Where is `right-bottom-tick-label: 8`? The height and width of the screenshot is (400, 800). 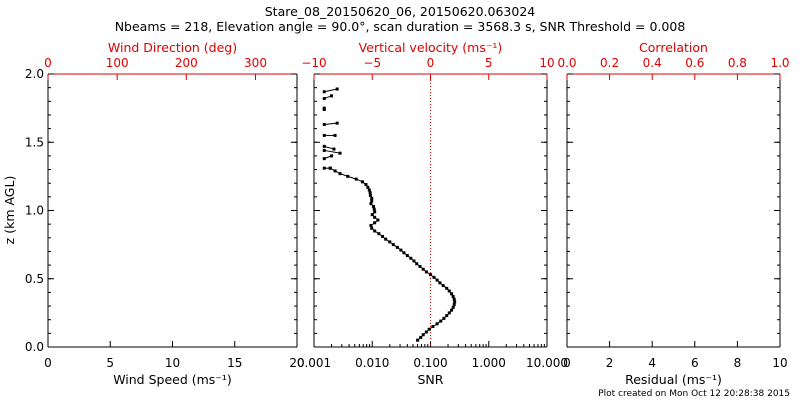 right-bottom-tick-label: 8 is located at coordinates (738, 363).